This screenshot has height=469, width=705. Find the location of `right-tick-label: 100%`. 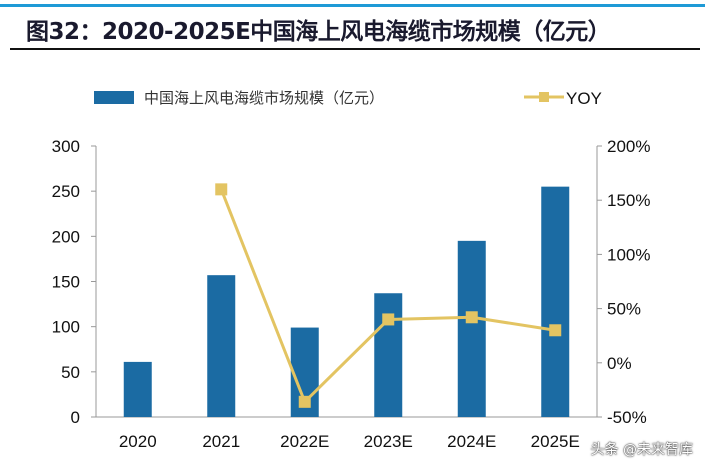

right-tick-label: 100% is located at coordinates (628, 254).